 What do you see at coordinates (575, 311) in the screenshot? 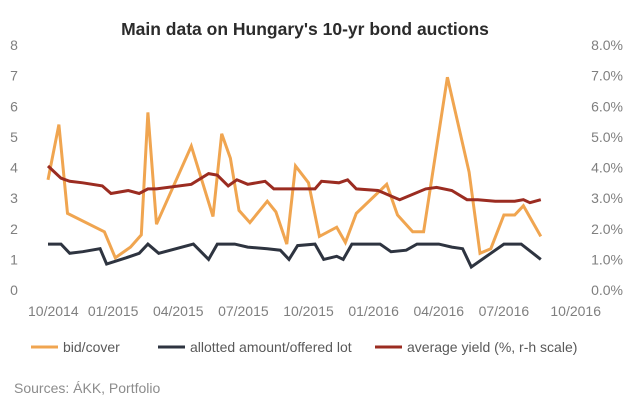
I see `x-tick-label: 10/2016` at bounding box center [575, 311].